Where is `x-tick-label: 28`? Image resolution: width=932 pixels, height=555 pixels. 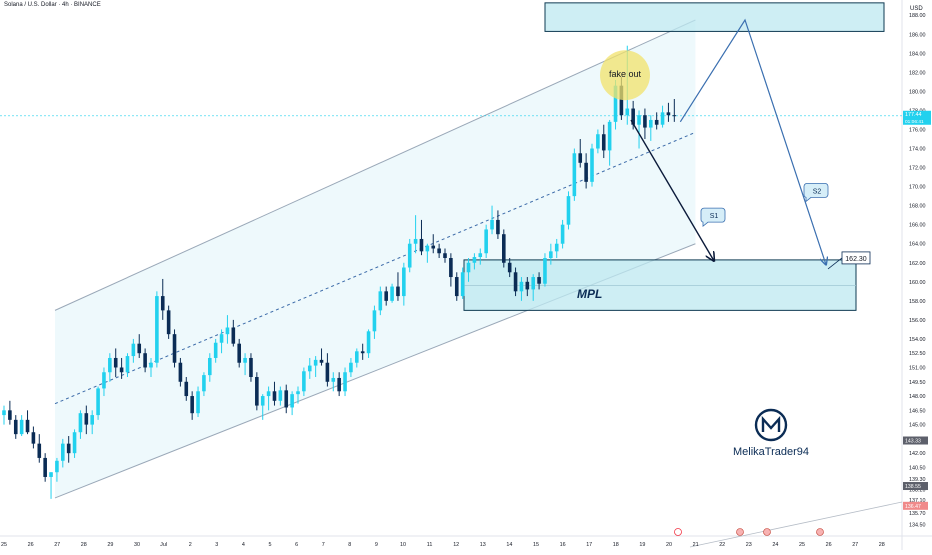 x-tick-label: 28 is located at coordinates (882, 545).